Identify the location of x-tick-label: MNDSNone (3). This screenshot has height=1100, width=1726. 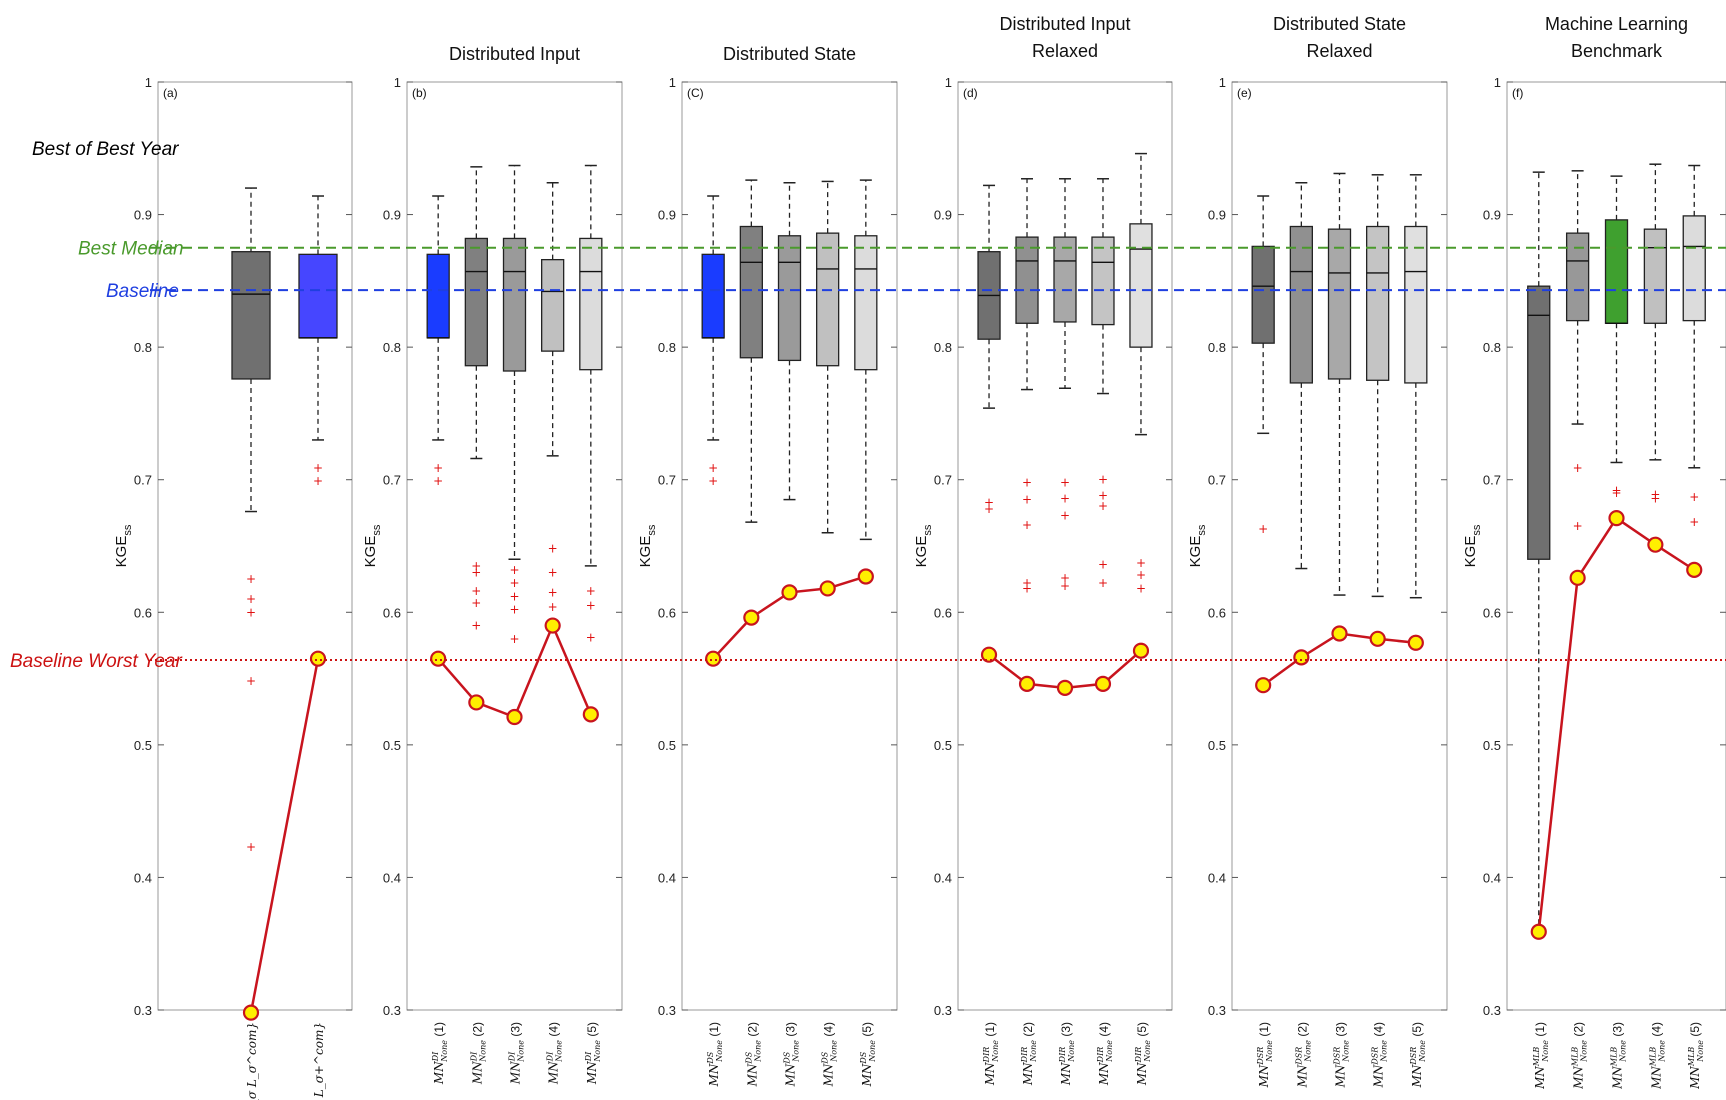
(792, 1054).